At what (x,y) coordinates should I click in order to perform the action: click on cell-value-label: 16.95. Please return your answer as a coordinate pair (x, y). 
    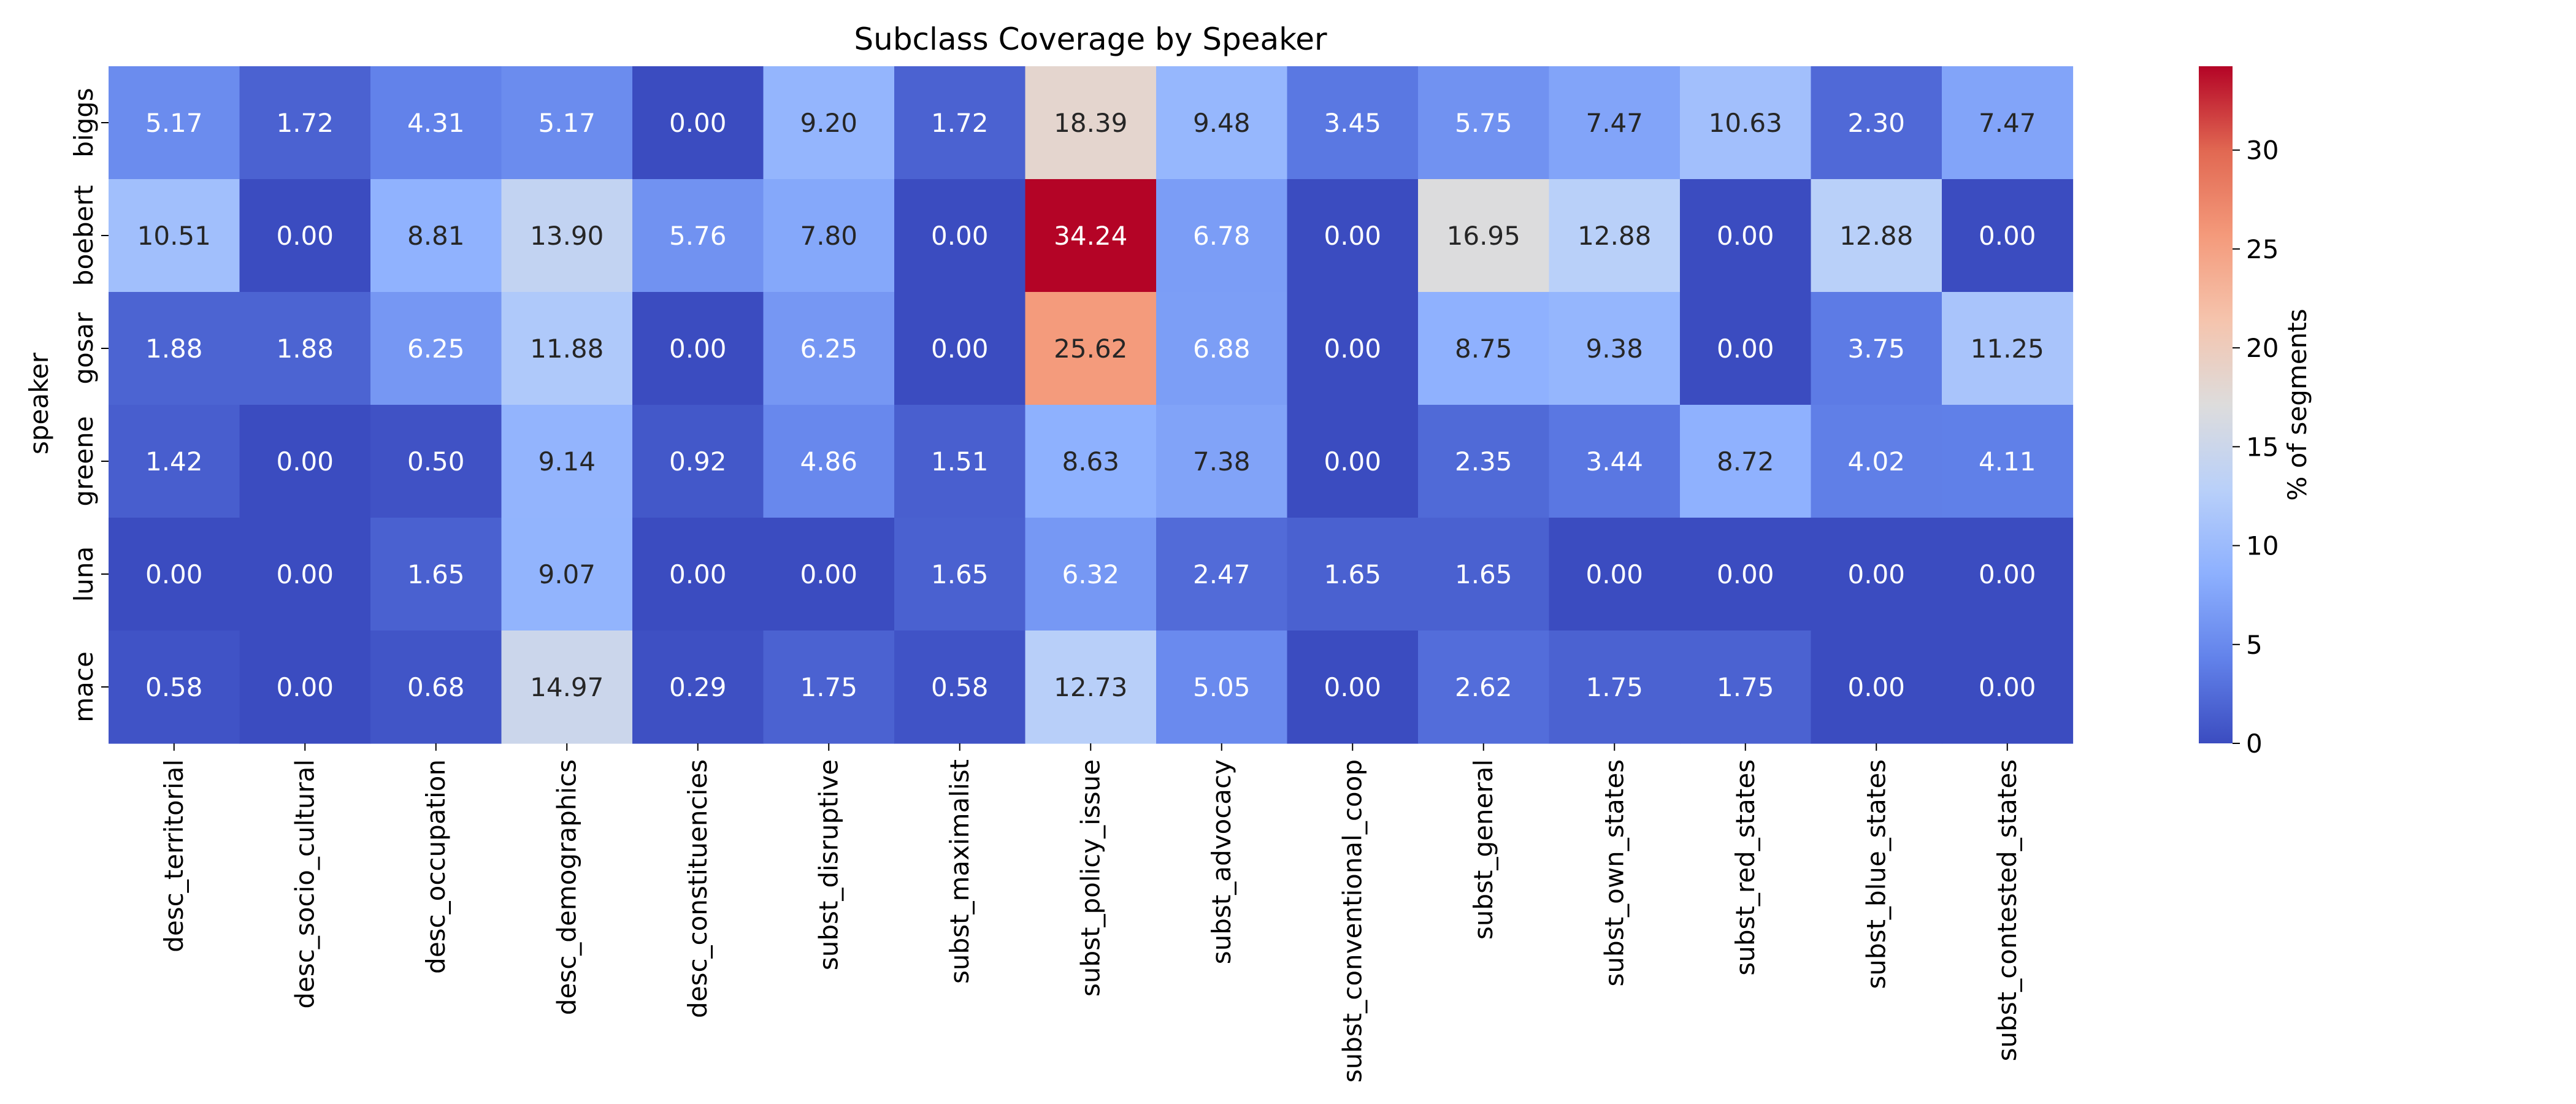
    Looking at the image, I should click on (1483, 236).